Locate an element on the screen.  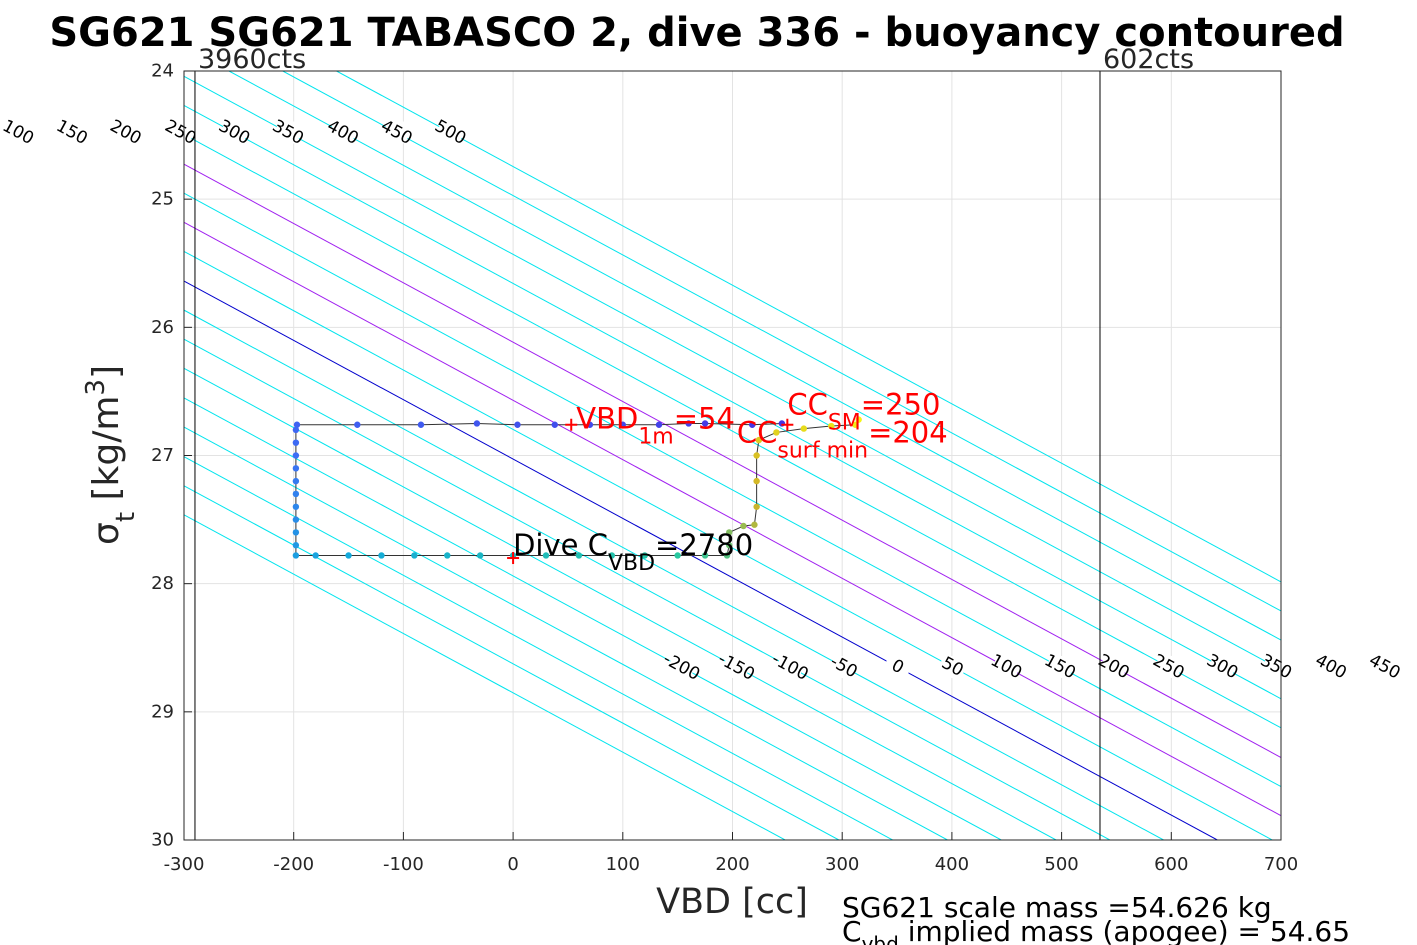
cc-surf-min-label: CCsurf min=204 is located at coordinates (842, 440).